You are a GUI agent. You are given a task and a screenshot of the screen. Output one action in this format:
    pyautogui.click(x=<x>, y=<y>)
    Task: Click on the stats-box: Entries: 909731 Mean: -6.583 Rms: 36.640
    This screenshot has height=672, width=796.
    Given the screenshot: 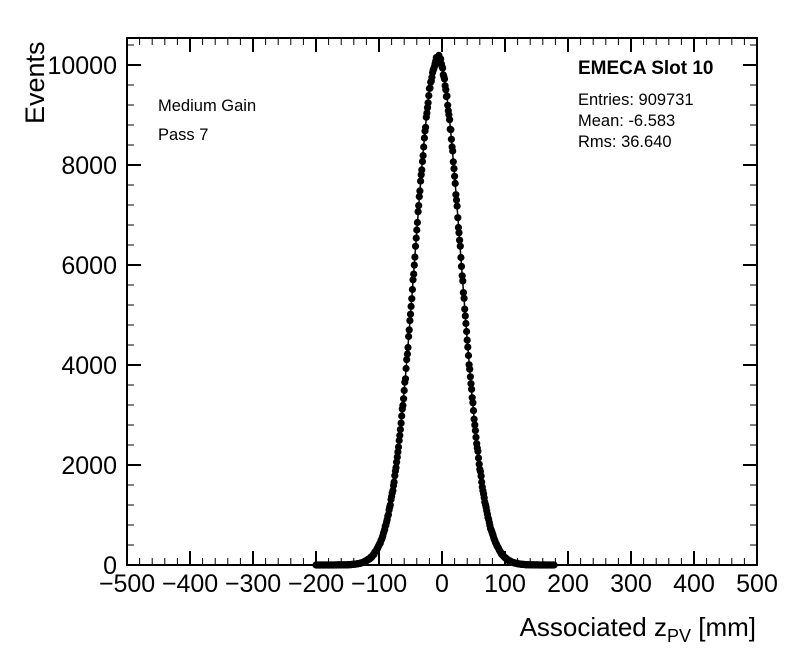 What is the action you would take?
    pyautogui.click(x=636, y=121)
    